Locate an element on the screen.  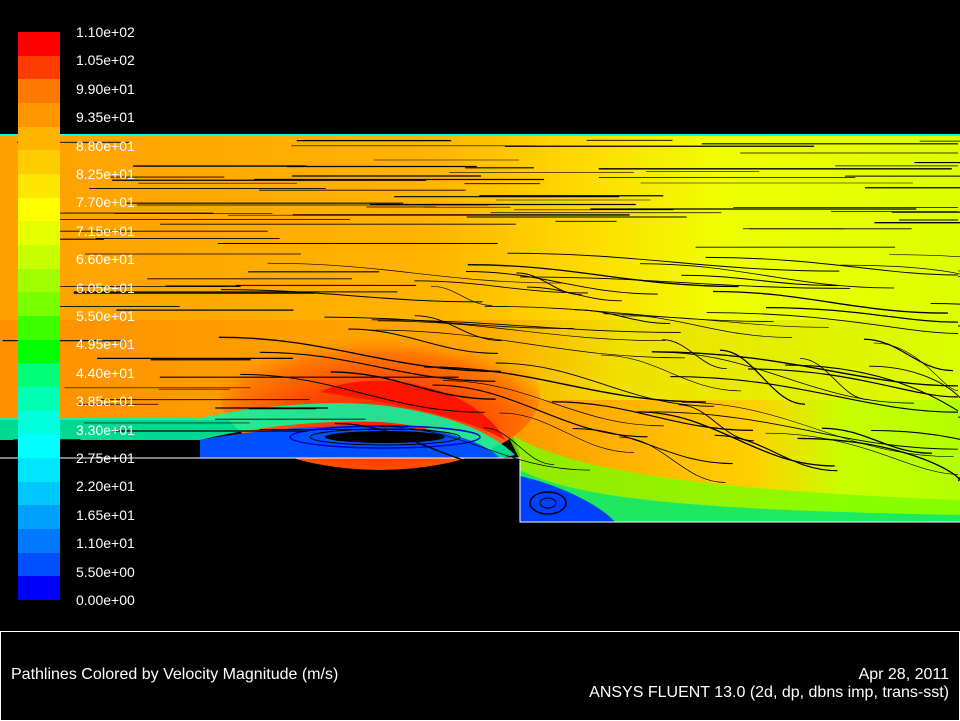
legend-tick-label: 4.40e+01 is located at coordinates (105, 373).